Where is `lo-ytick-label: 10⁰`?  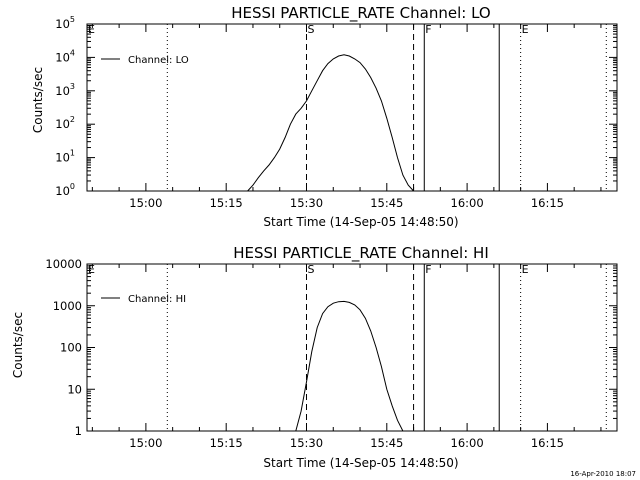
lo-ytick-label: 10⁰ is located at coordinates (65, 190).